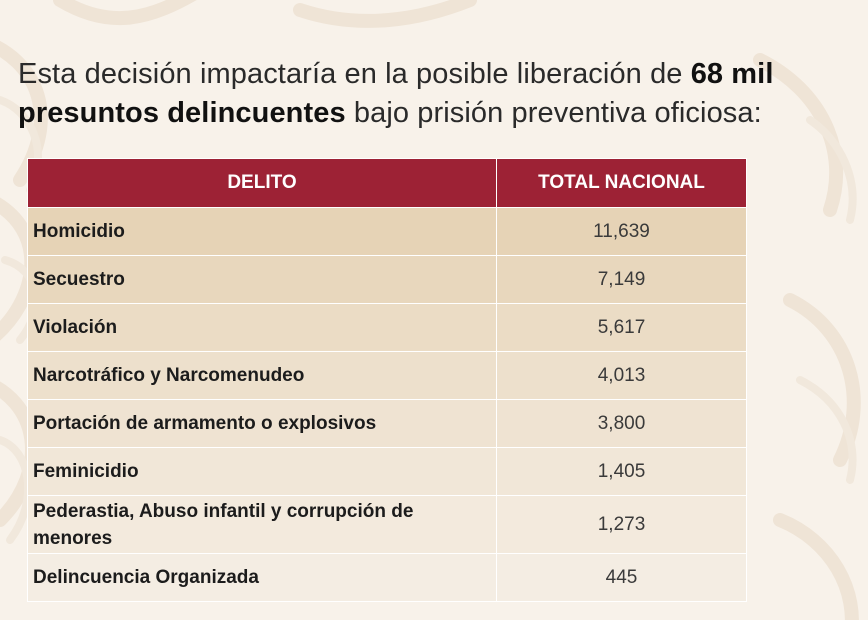  I want to click on row-total: 4,013, so click(621, 375).